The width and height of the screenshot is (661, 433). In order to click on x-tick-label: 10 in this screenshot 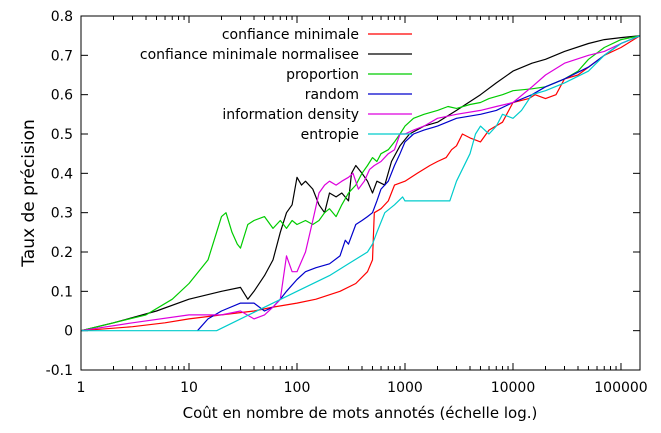, I will do `click(189, 388)`.